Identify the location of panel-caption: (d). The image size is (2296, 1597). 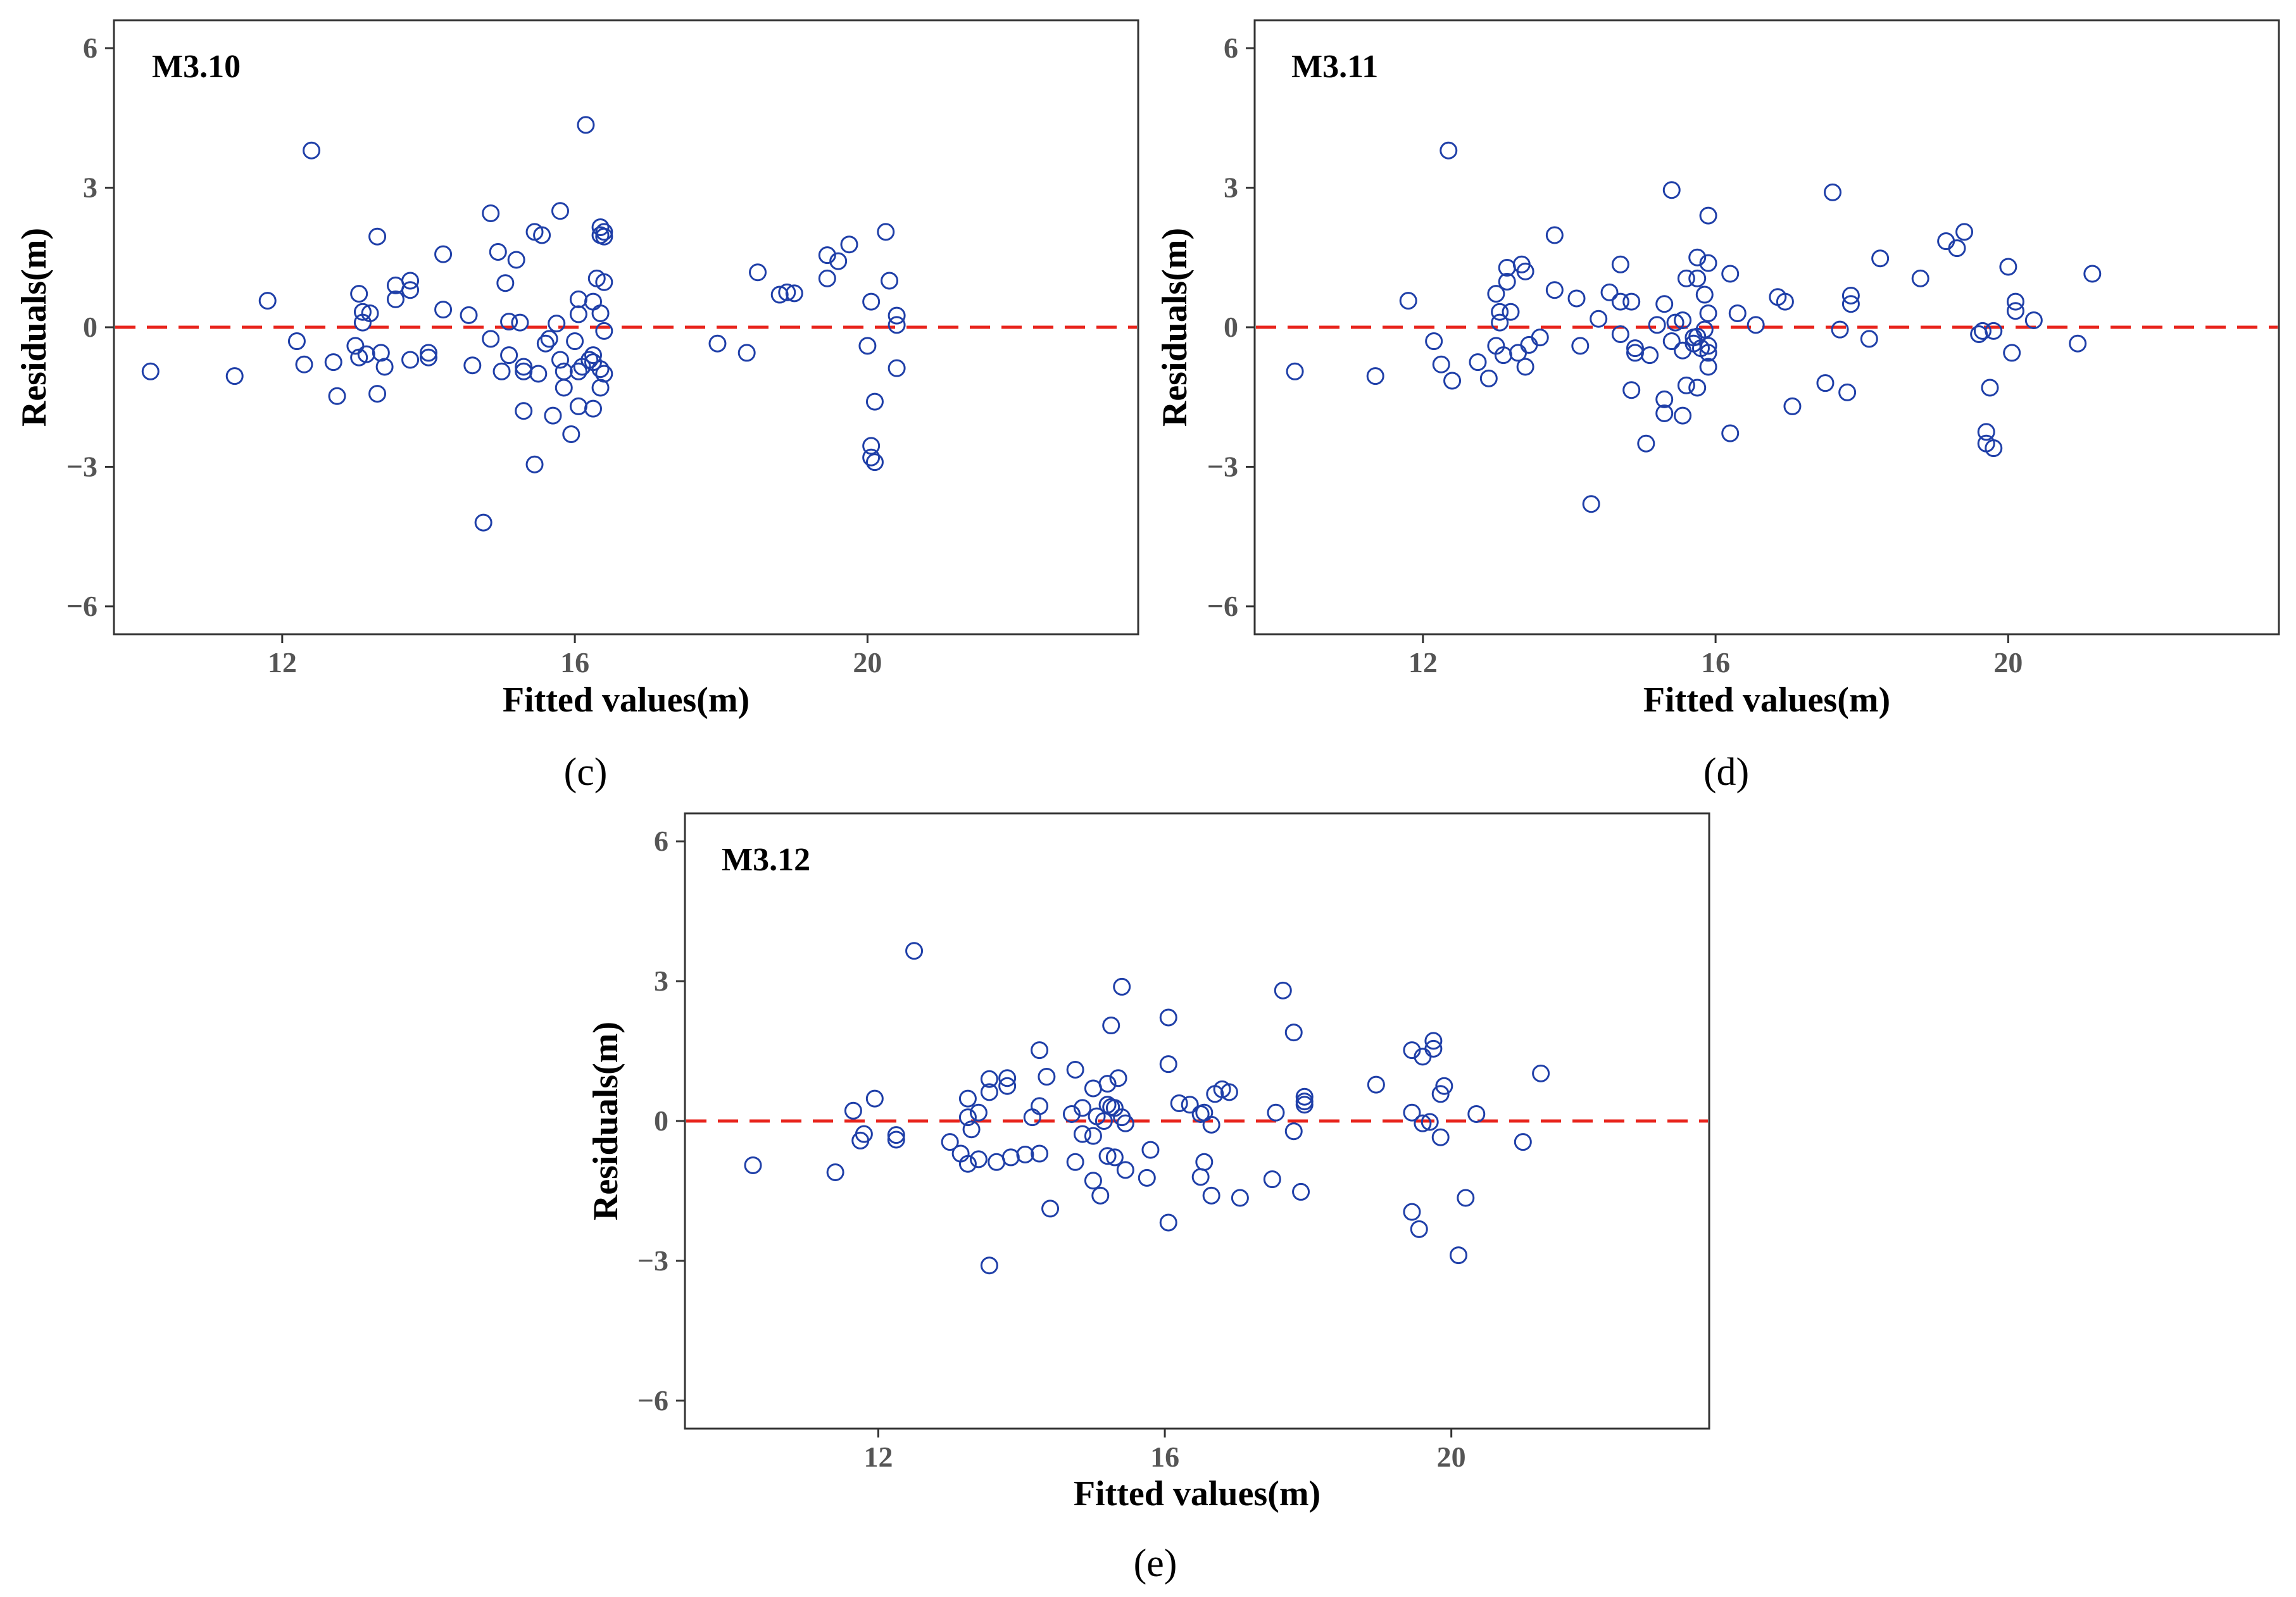
(1726, 772).